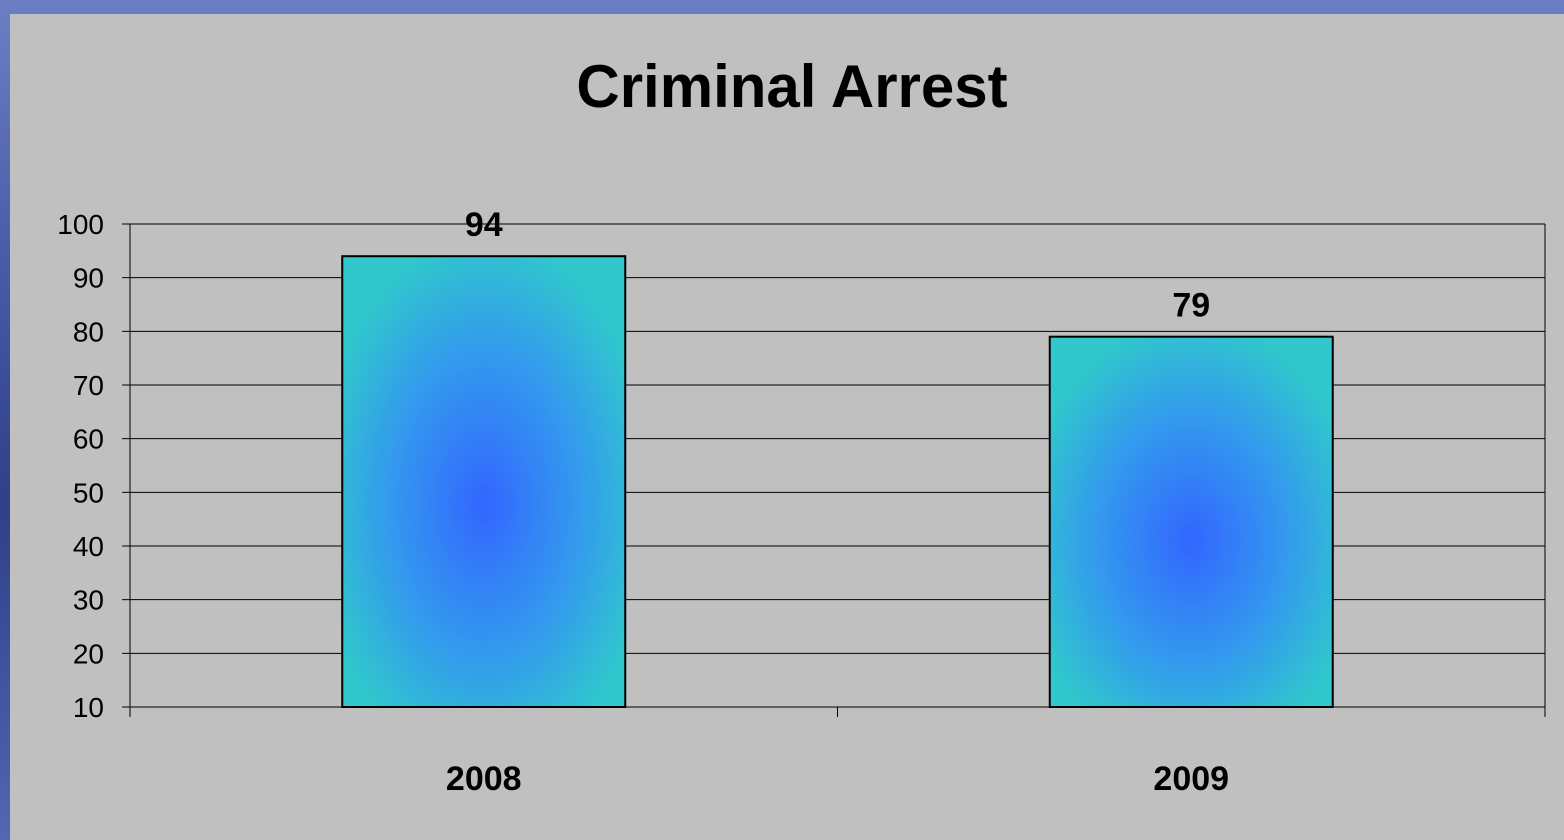  What do you see at coordinates (484, 779) in the screenshot?
I see `x-tick-label: 2008` at bounding box center [484, 779].